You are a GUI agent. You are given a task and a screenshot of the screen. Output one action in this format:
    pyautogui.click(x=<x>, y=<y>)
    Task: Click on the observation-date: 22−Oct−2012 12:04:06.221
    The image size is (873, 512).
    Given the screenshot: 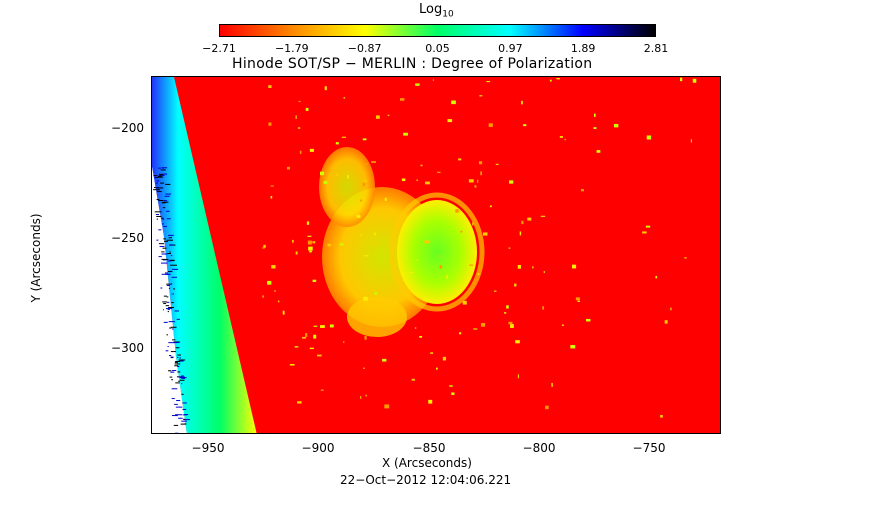 What is the action you would take?
    pyautogui.click(x=426, y=480)
    